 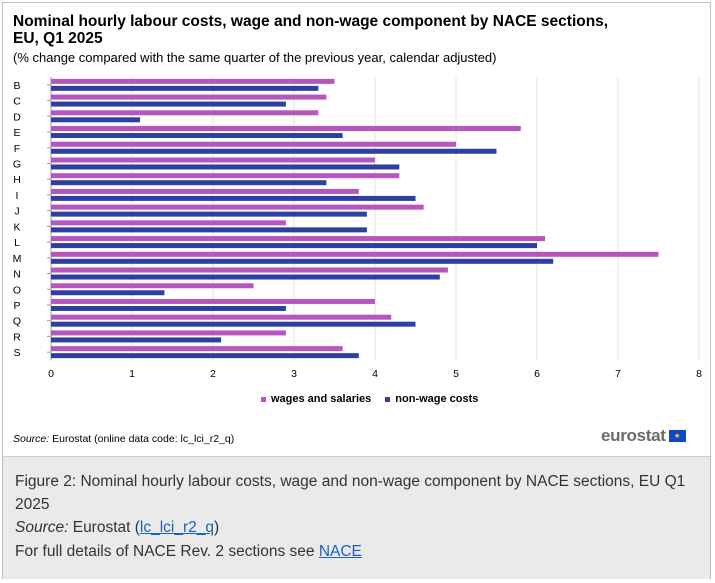 What do you see at coordinates (253, 144) in the screenshot?
I see `bar-wages-F` at bounding box center [253, 144].